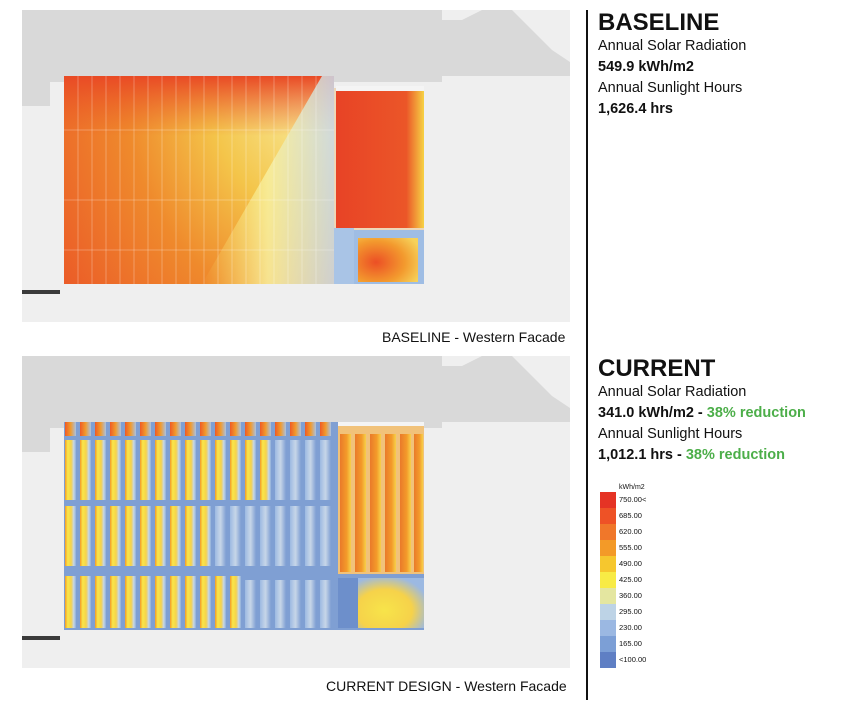 The image size is (844, 704). I want to click on current-title: CURRENT, so click(657, 368).